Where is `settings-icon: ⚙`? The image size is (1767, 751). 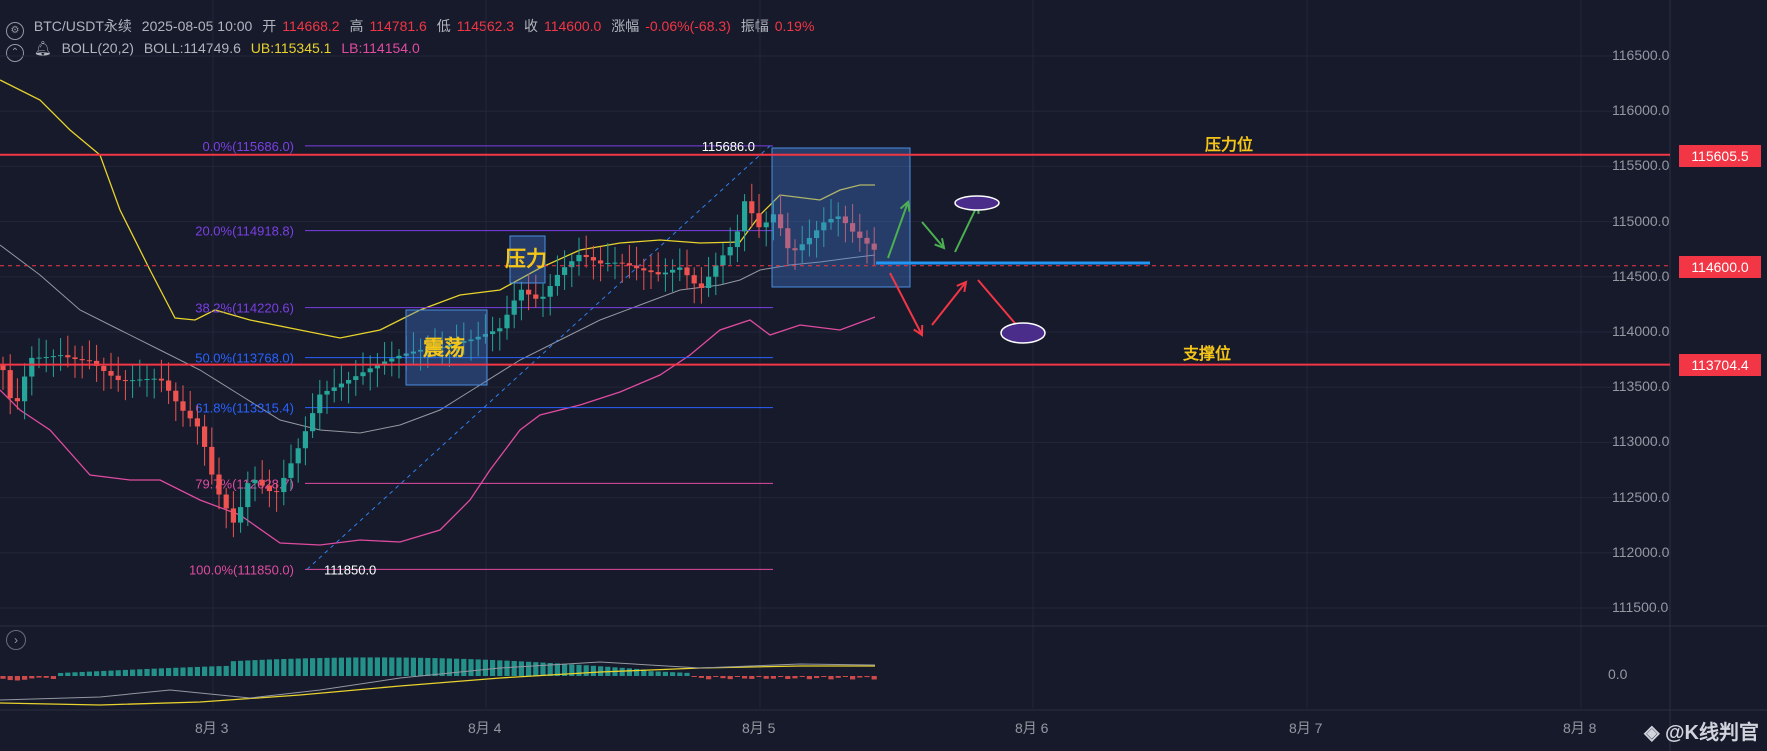
settings-icon: ⚙ is located at coordinates (15, 31).